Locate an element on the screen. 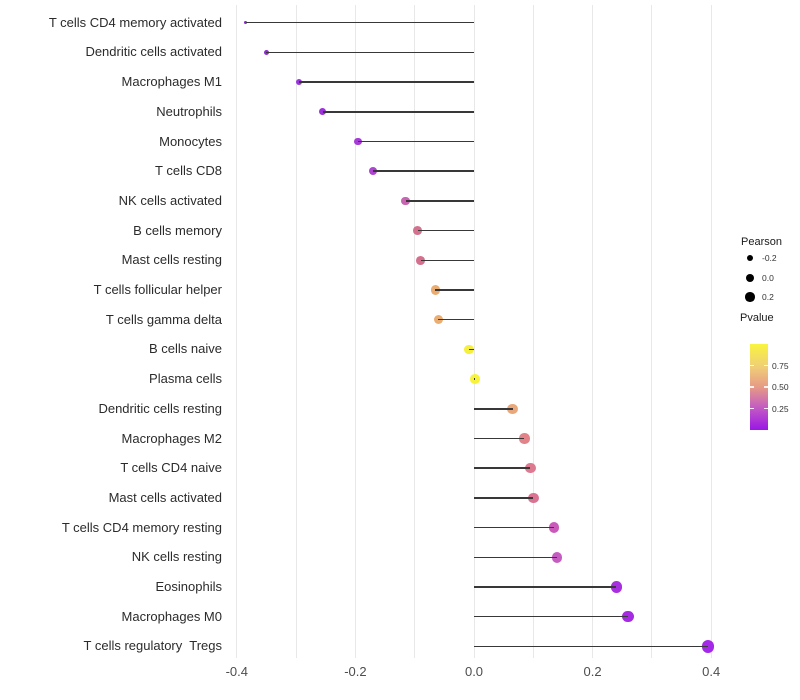  x-axis-tick-label: 0.2 is located at coordinates (592, 671).